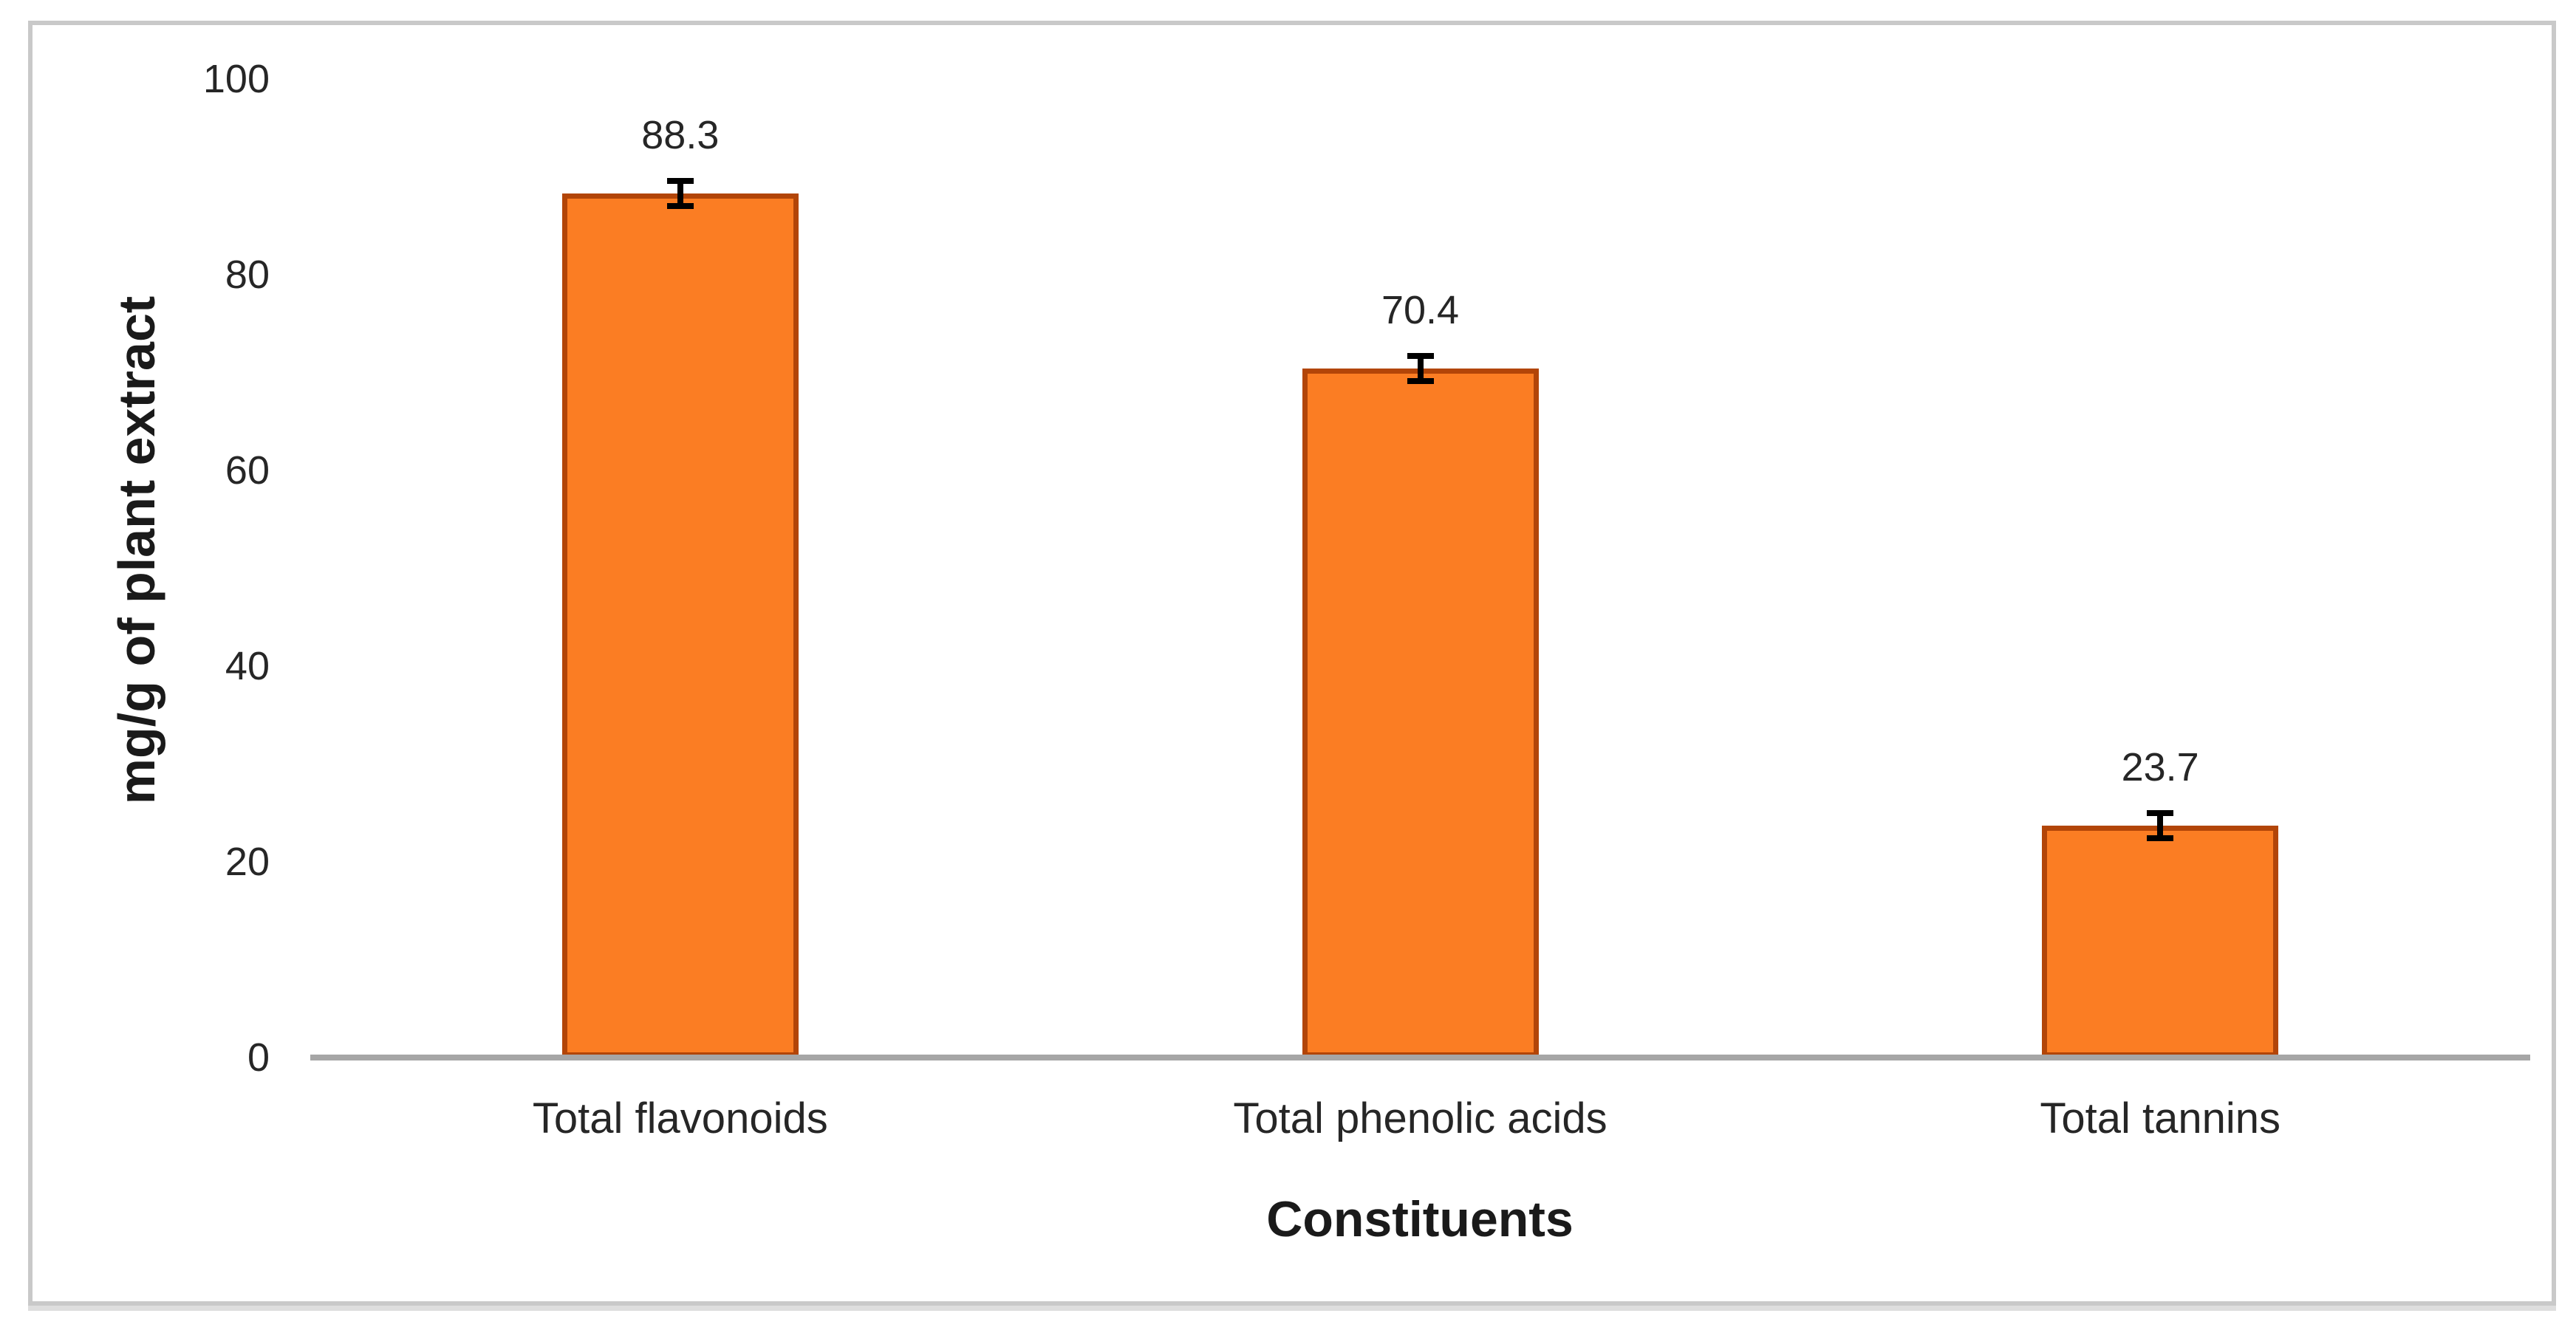 Image resolution: width=2576 pixels, height=1333 pixels. What do you see at coordinates (1421, 1118) in the screenshot?
I see `category-label: Total phenolic acids` at bounding box center [1421, 1118].